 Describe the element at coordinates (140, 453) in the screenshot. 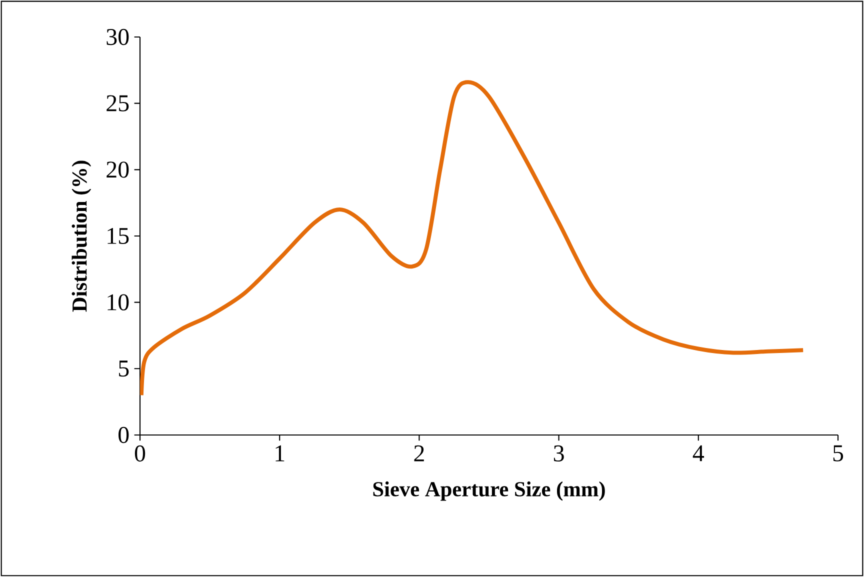

I see `x-tick-label: 0` at that location.